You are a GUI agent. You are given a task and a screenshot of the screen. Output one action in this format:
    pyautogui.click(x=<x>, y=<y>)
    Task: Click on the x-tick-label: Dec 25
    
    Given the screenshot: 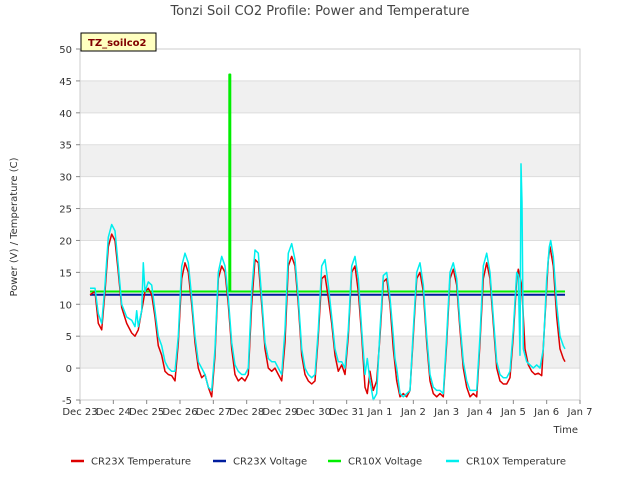 What is the action you would take?
    pyautogui.click(x=146, y=412)
    